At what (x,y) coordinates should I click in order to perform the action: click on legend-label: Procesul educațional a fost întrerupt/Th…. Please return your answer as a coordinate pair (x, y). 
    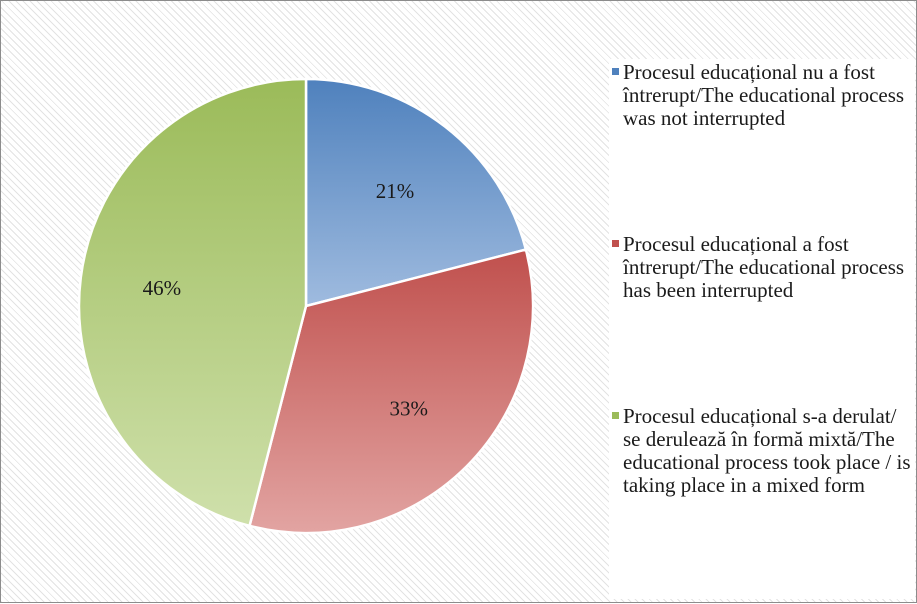
    Looking at the image, I should click on (764, 267).